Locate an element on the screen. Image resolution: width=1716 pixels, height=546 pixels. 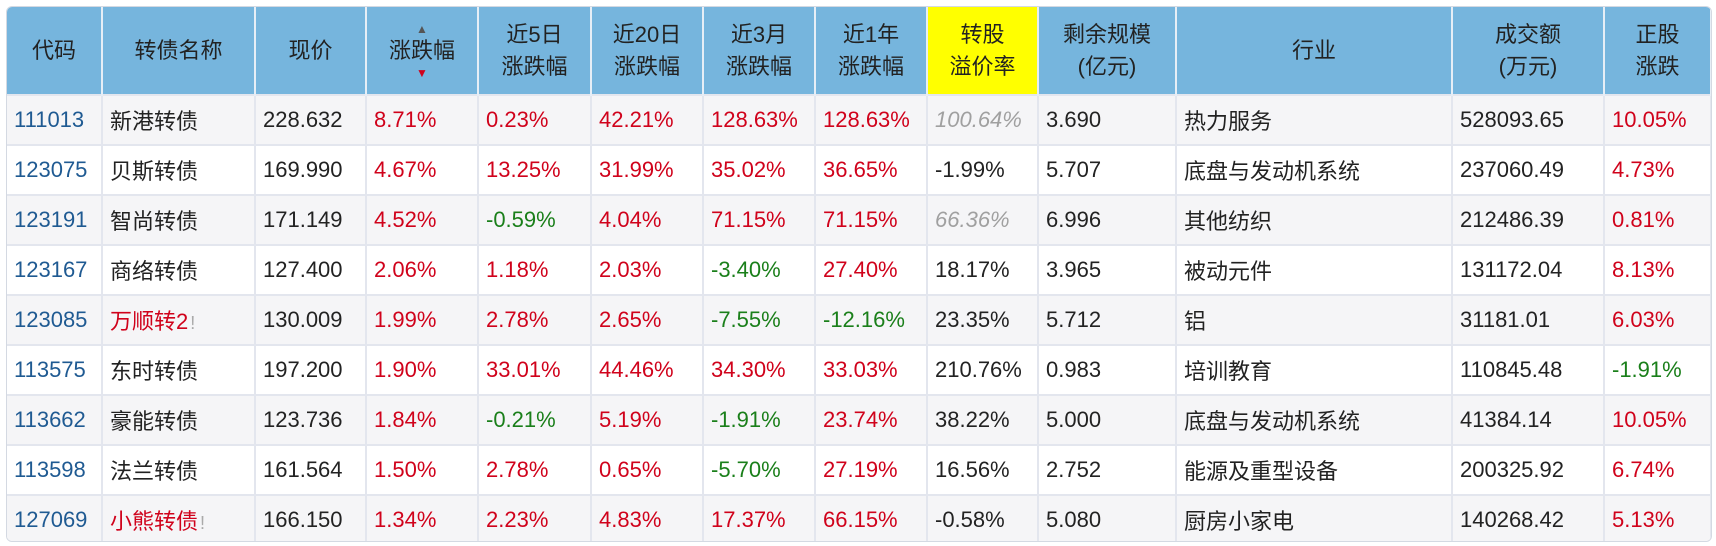
bond-name-cell: 商络转债 is located at coordinates (179, 269).